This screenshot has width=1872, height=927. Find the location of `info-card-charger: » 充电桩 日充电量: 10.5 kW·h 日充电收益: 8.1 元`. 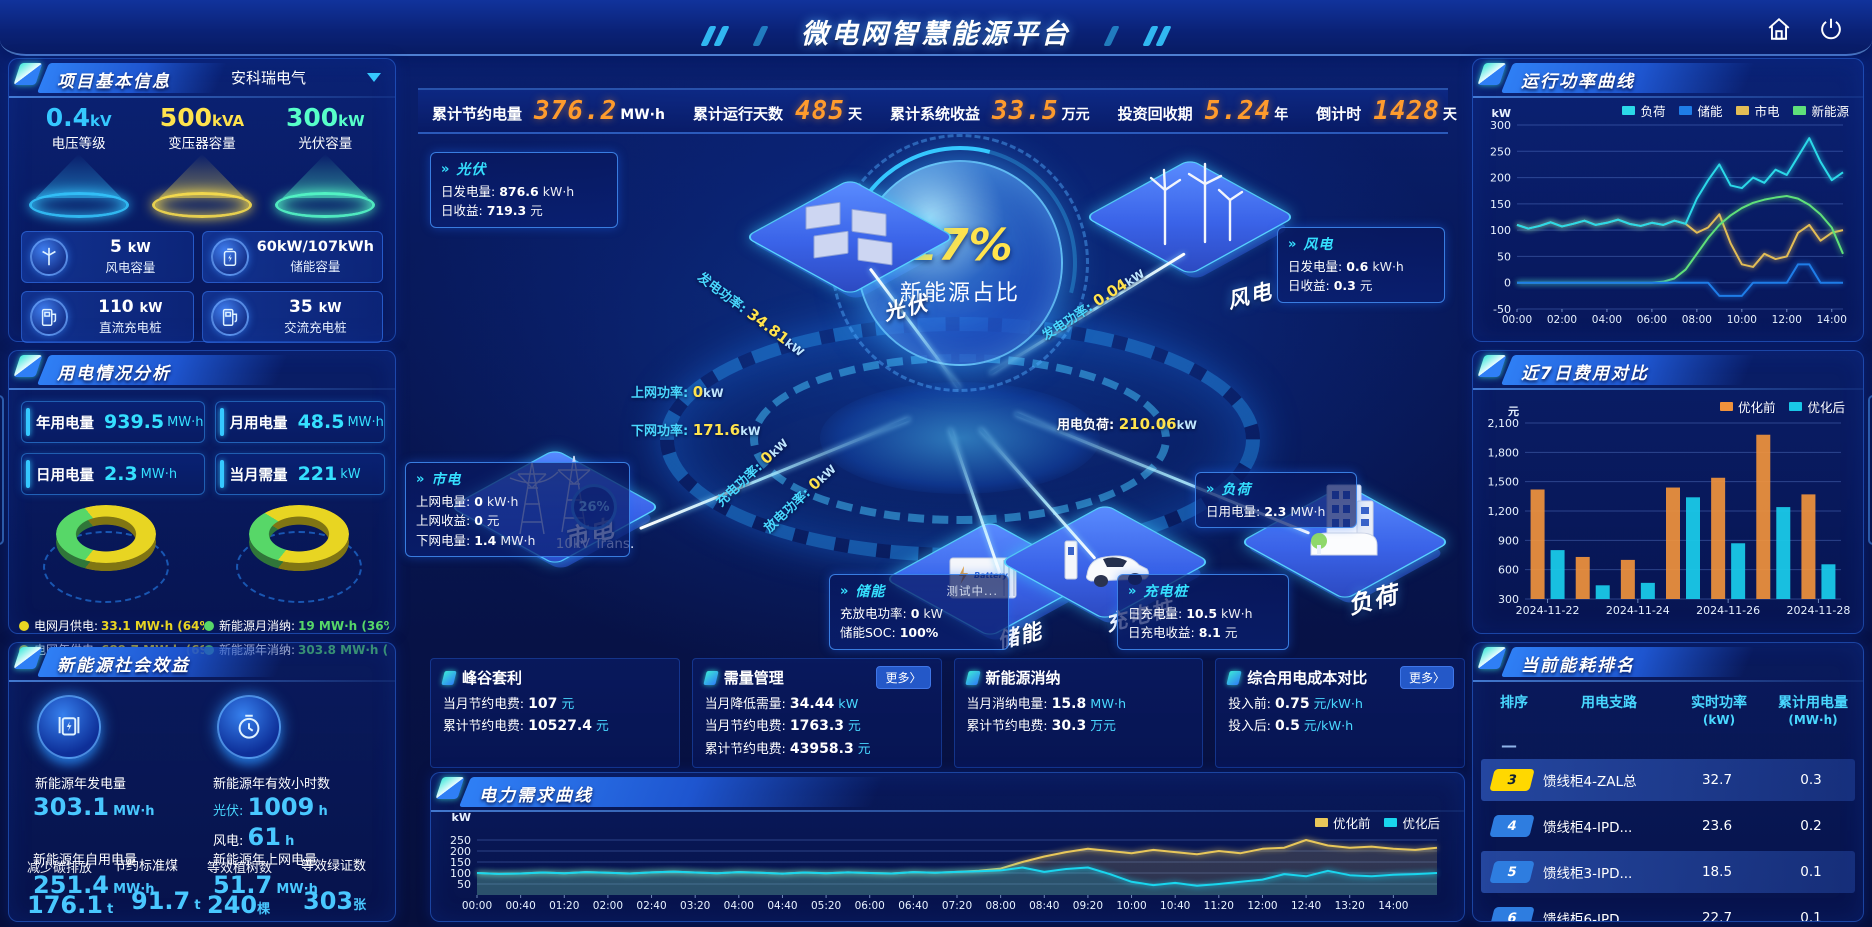

info-card-charger: » 充电桩 日充电量: 10.5 kW·h 日充电收益: 8.1 元 is located at coordinates (1203, 612).